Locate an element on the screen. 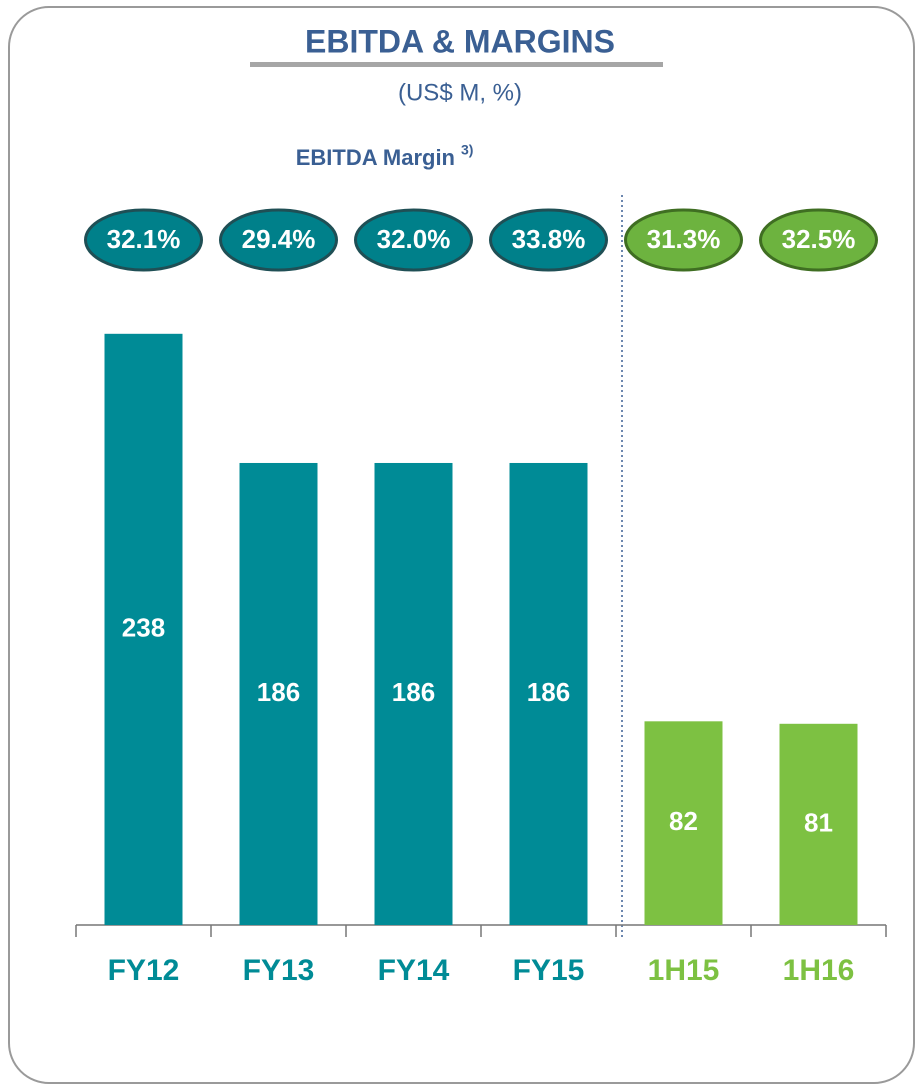  margin-label: 31.3% is located at coordinates (684, 239).